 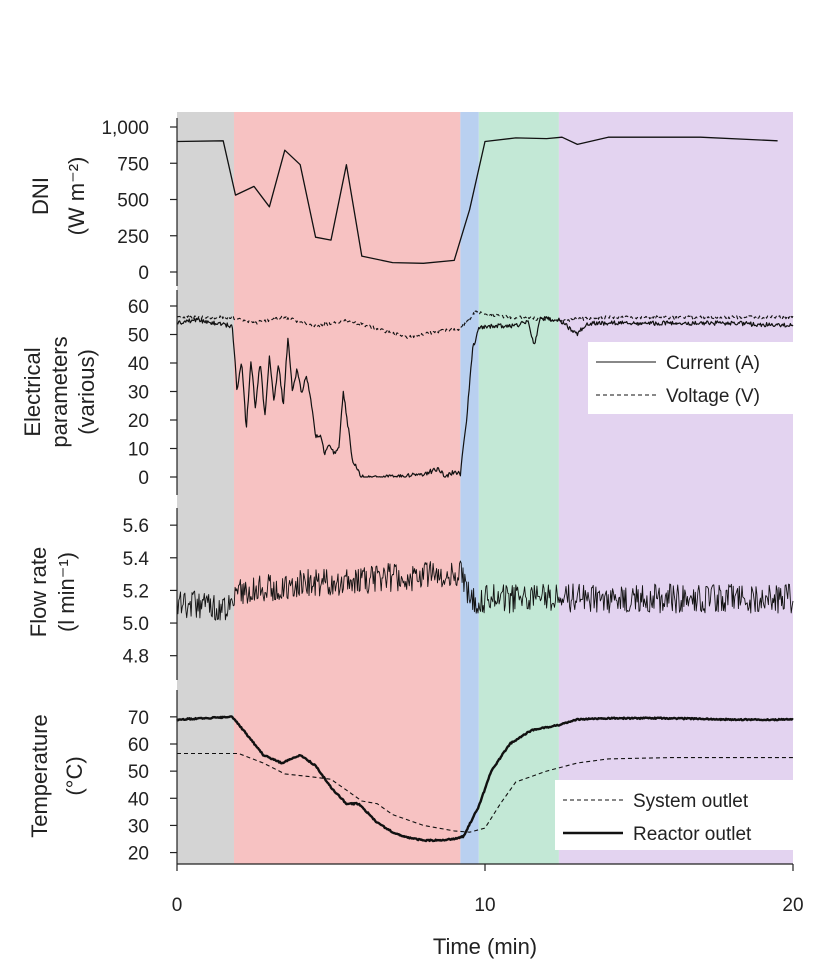 What do you see at coordinates (40, 196) in the screenshot?
I see `y-axis-title-dni-line-1: DNI` at bounding box center [40, 196].